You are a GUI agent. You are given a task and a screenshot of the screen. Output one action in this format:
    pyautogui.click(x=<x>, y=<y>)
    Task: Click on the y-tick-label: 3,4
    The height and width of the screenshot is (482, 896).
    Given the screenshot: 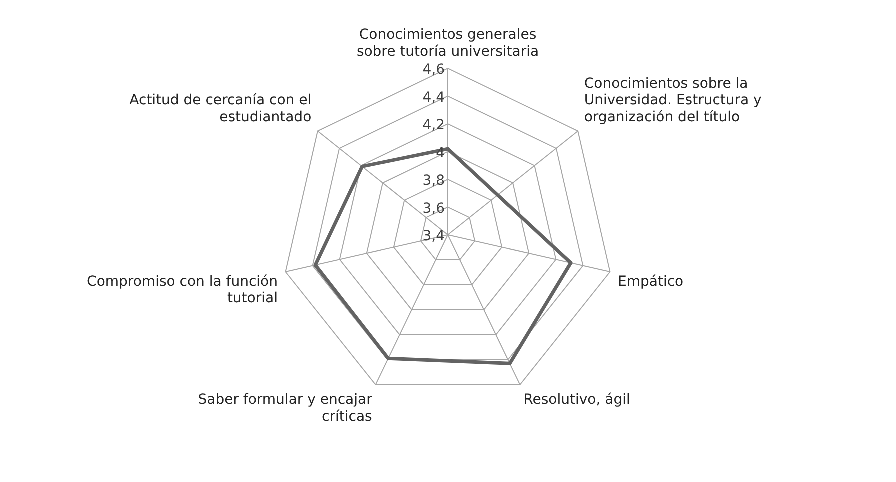 What is the action you would take?
    pyautogui.click(x=434, y=236)
    